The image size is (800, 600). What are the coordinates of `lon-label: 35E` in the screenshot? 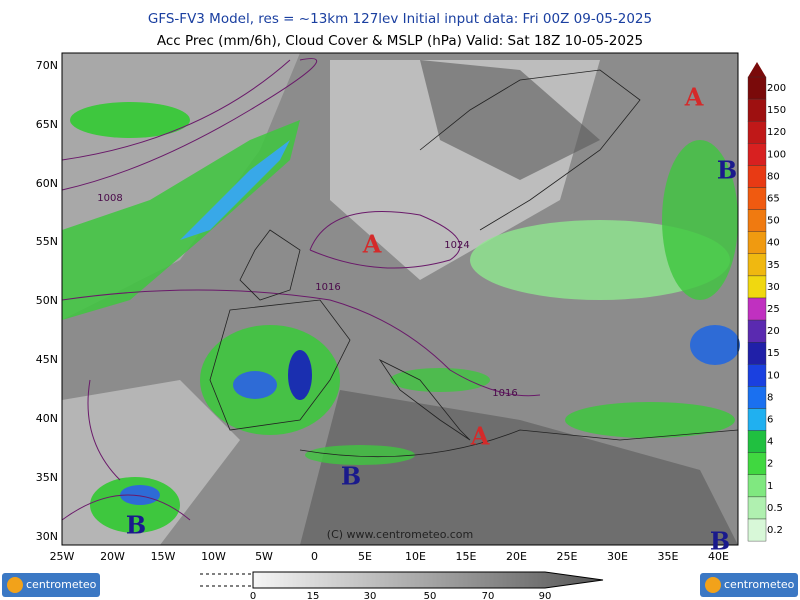 It's located at (668, 556).